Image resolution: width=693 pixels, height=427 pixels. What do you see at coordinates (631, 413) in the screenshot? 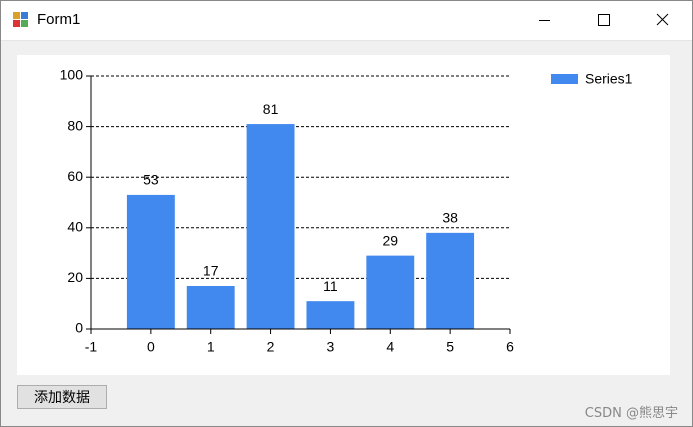
I see `watermark: CSDN @熊思宇` at bounding box center [631, 413].